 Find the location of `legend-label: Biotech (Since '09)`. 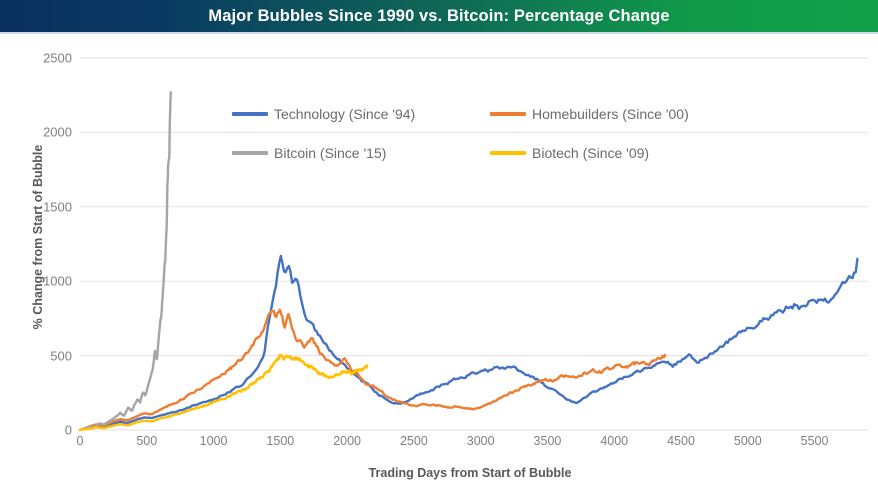

legend-label: Biotech (Since '09) is located at coordinates (591, 152).